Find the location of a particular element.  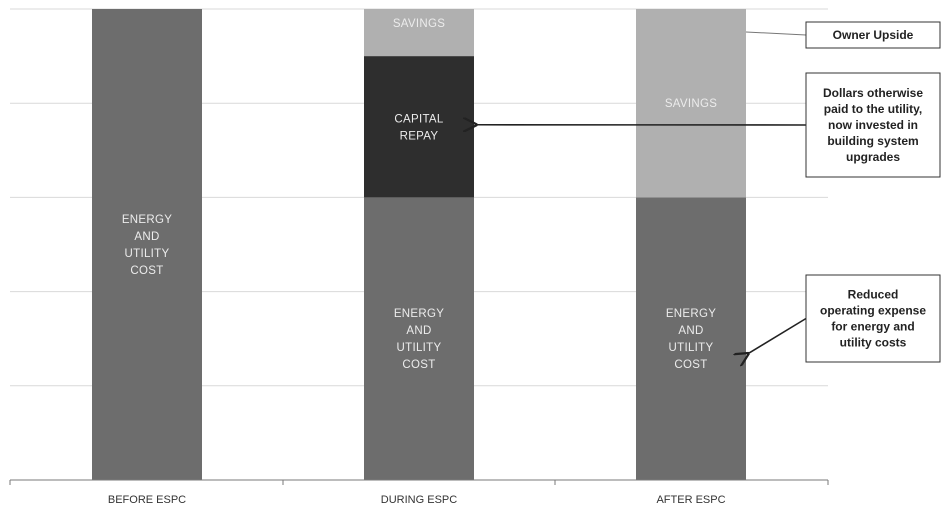

bar-segment-after-espc-energy-and-utility-cost is located at coordinates (691, 338).